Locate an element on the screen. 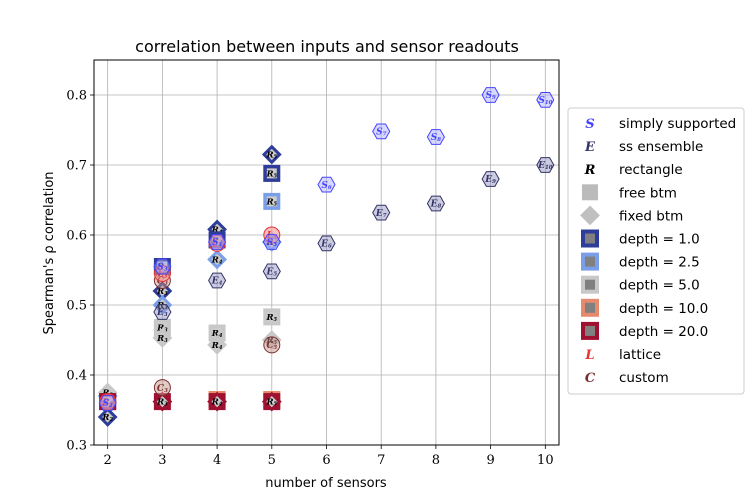  simply-supported-glyph: S3 is located at coordinates (162, 268).